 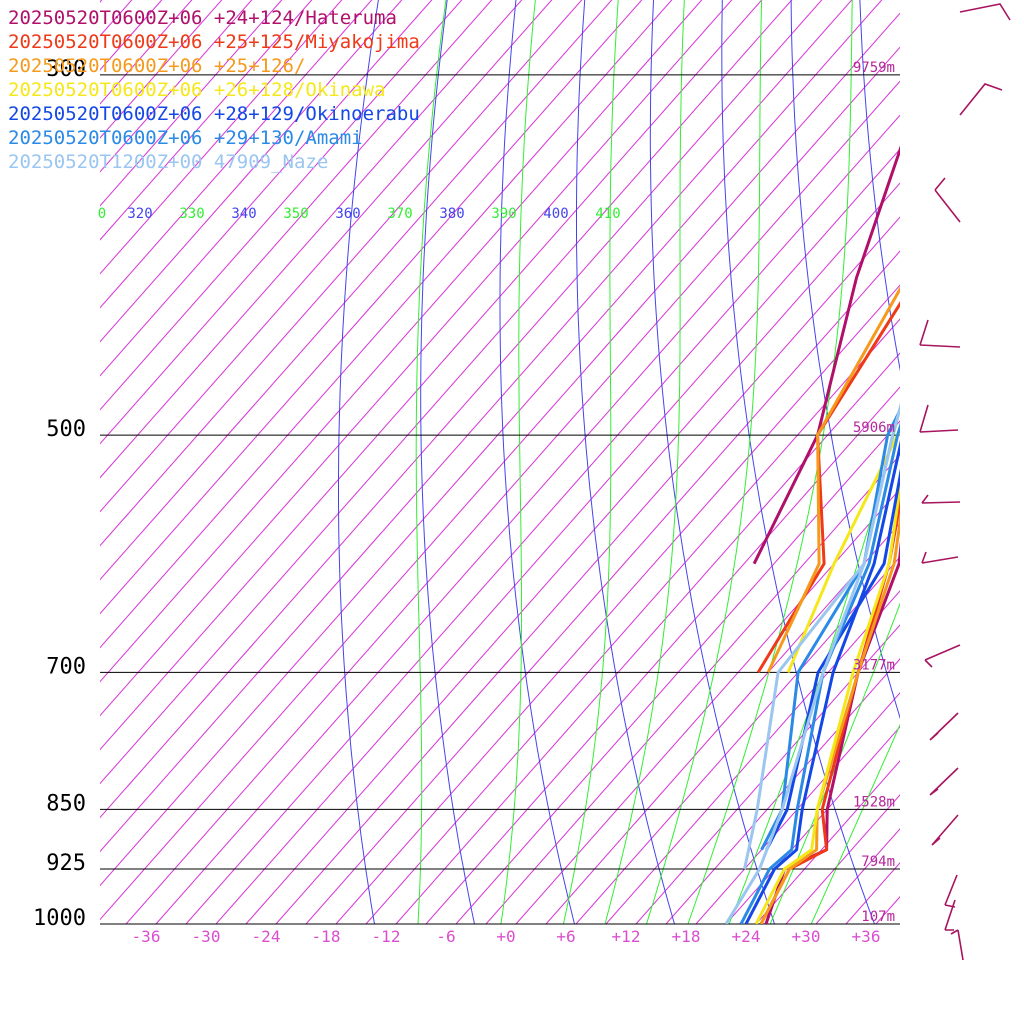 I want to click on temperature-tick-label: -18, so click(x=326, y=936).